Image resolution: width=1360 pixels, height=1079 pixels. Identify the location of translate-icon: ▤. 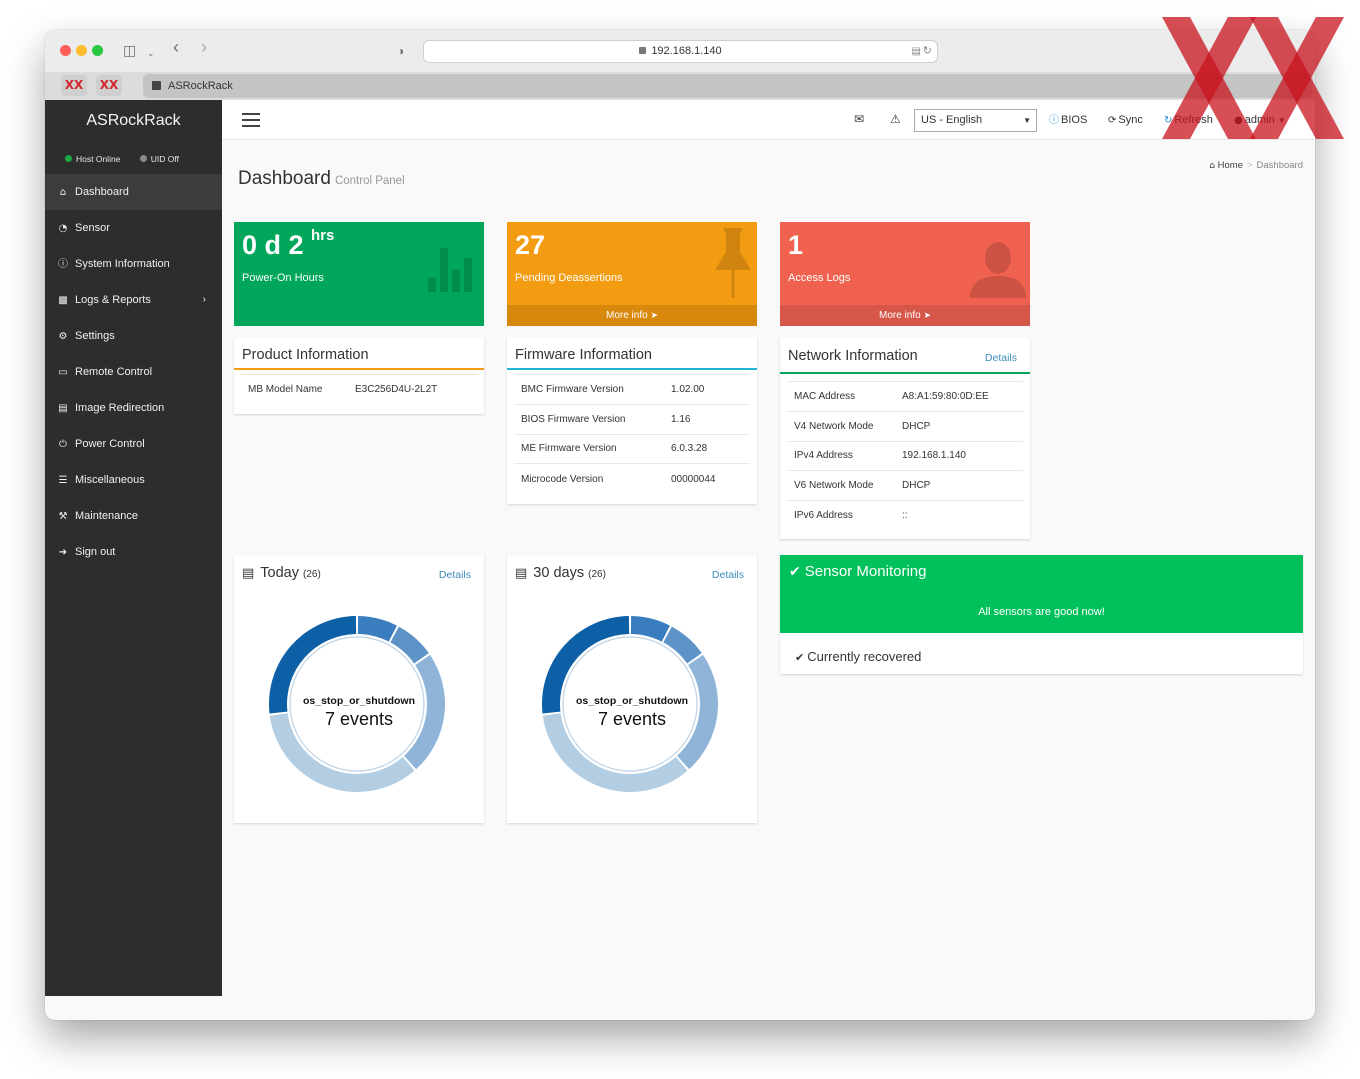
(916, 51).